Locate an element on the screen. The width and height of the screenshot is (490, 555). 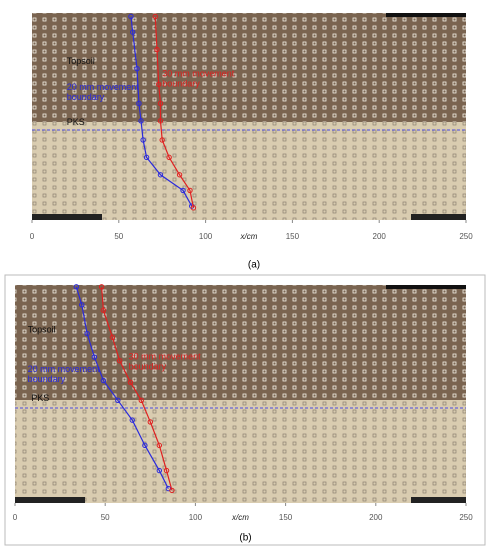
panel-label: (a) is located at coordinates (254, 265).